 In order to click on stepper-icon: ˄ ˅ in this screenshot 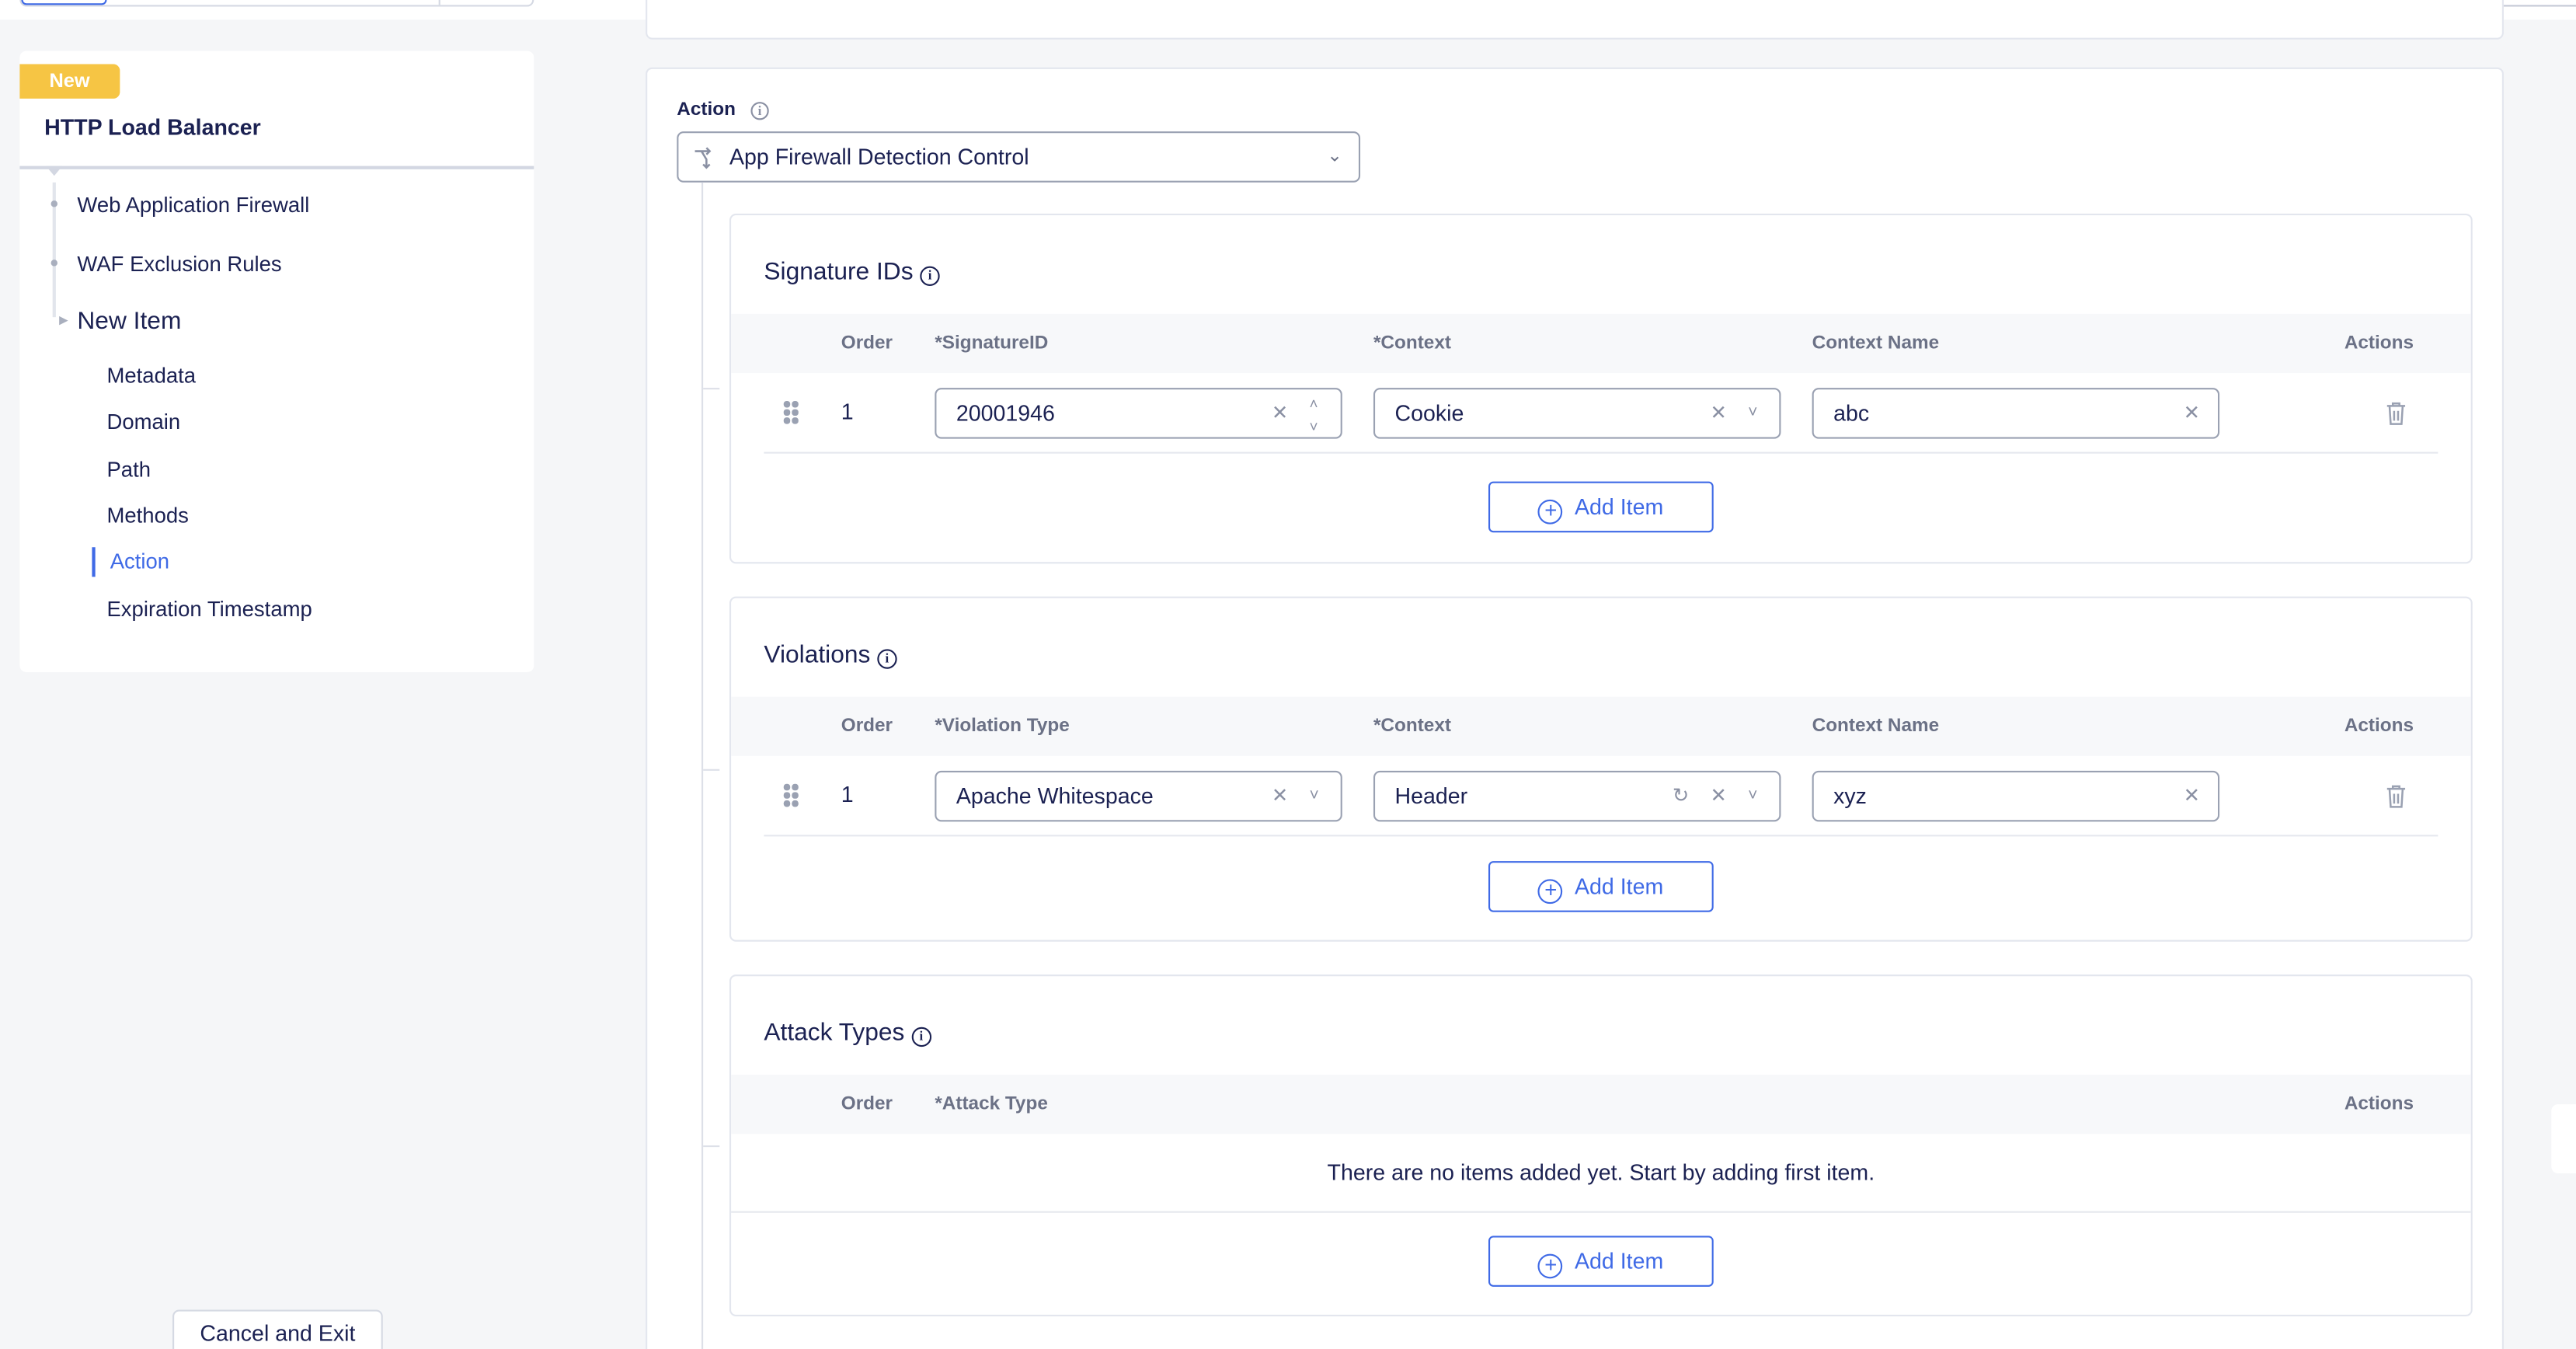, I will do `click(1313, 416)`.